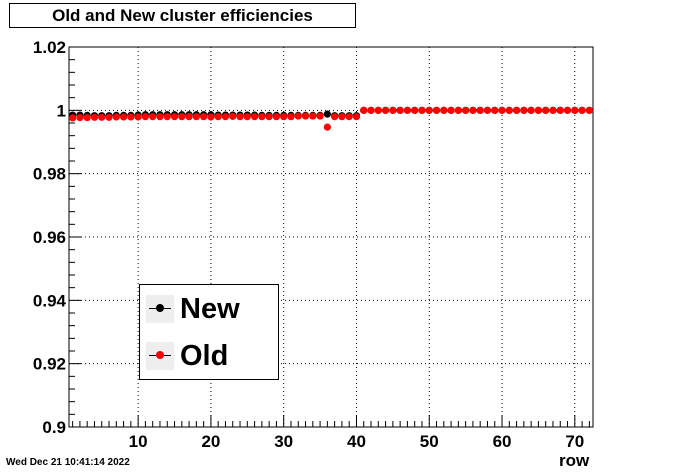 The width and height of the screenshot is (698, 474). Describe the element at coordinates (209, 332) in the screenshot. I see `legend: New Old` at that location.